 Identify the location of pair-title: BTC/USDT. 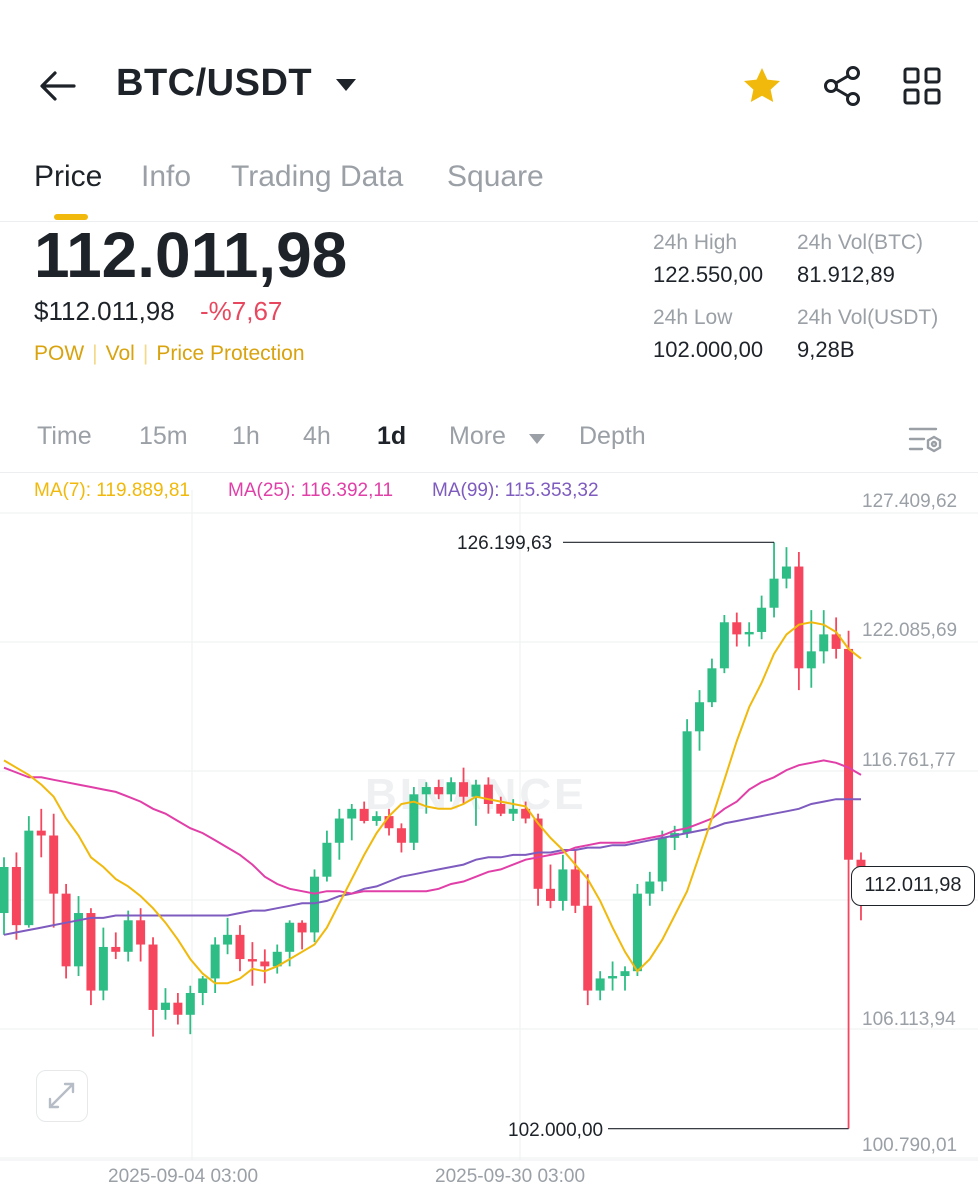
(214, 83).